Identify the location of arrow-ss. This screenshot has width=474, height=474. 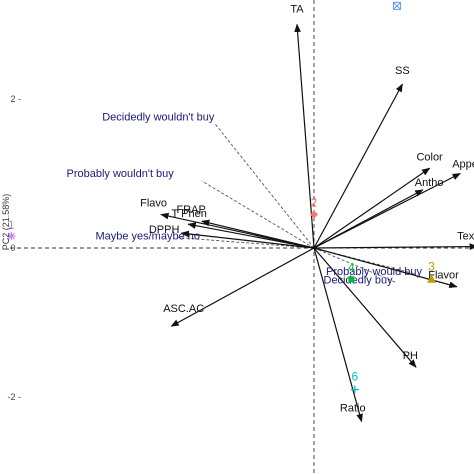
(358, 166).